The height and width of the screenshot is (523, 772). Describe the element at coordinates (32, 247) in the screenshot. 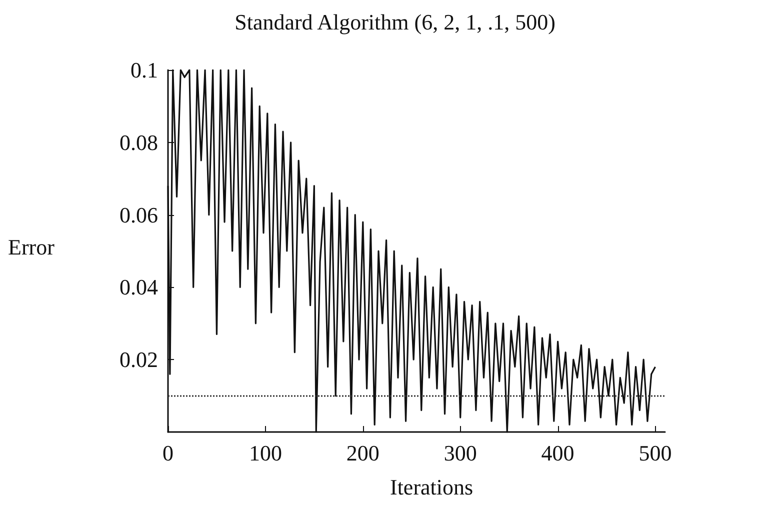

I see `y-axis-title: Error` at that location.